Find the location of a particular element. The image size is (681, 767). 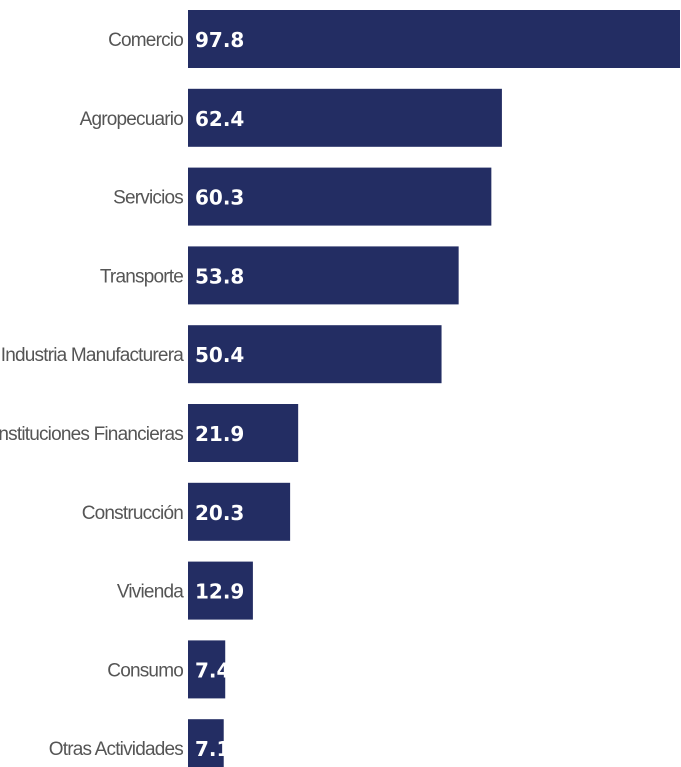

category-label-consumo: Consumo is located at coordinates (145, 670).